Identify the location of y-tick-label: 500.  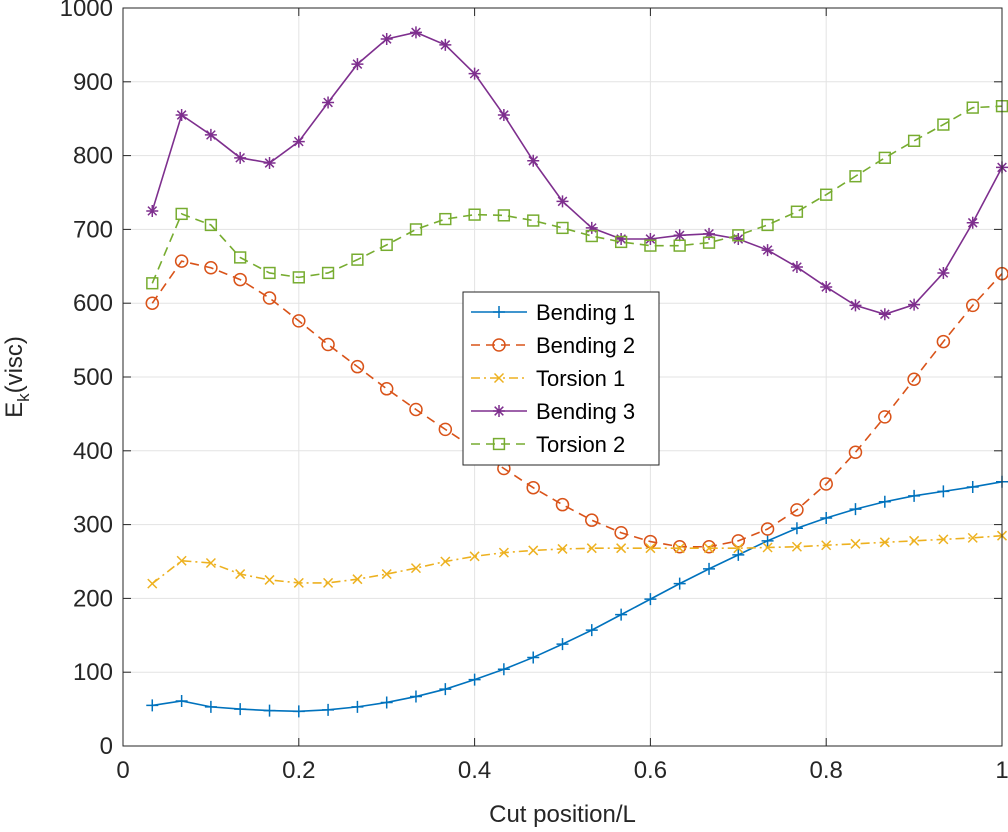
(93, 377).